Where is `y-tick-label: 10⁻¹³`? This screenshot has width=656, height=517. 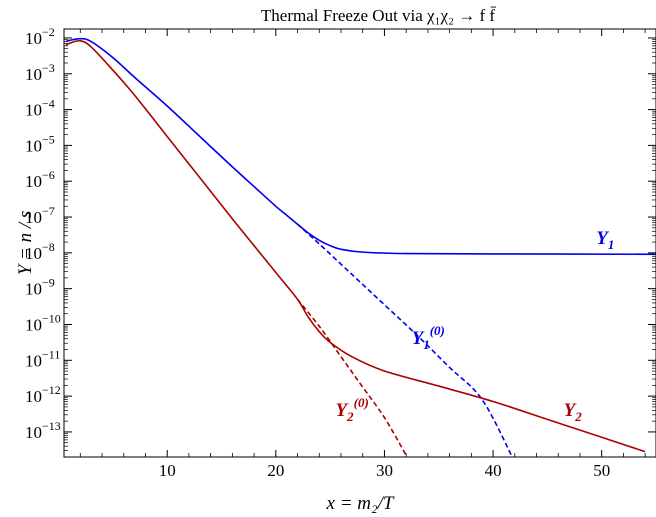 y-tick-label: 10⁻¹³ is located at coordinates (43, 430).